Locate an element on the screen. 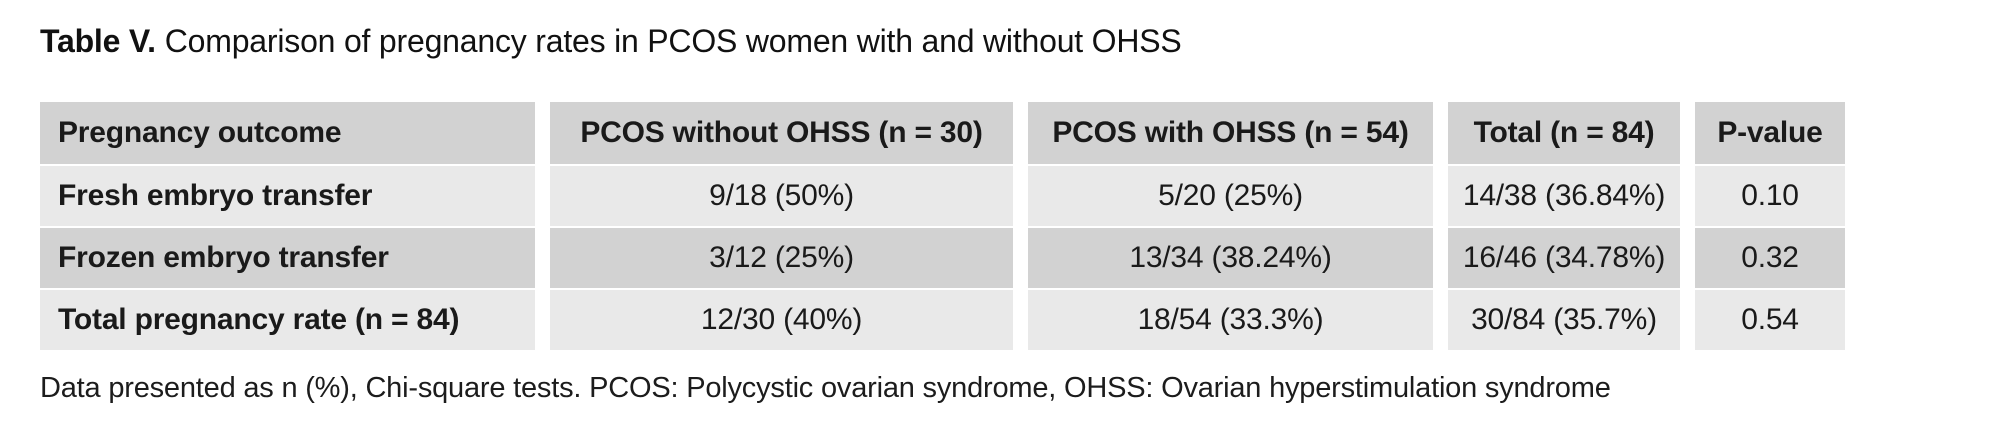 The height and width of the screenshot is (440, 2000). row-label-frozen-embryo-transfer: Frozen embryo transfer is located at coordinates (287, 258).